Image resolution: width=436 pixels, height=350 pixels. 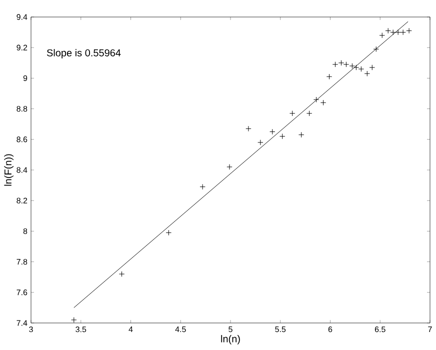 I want to click on y-tick-label: 8.2, so click(x=22, y=201).